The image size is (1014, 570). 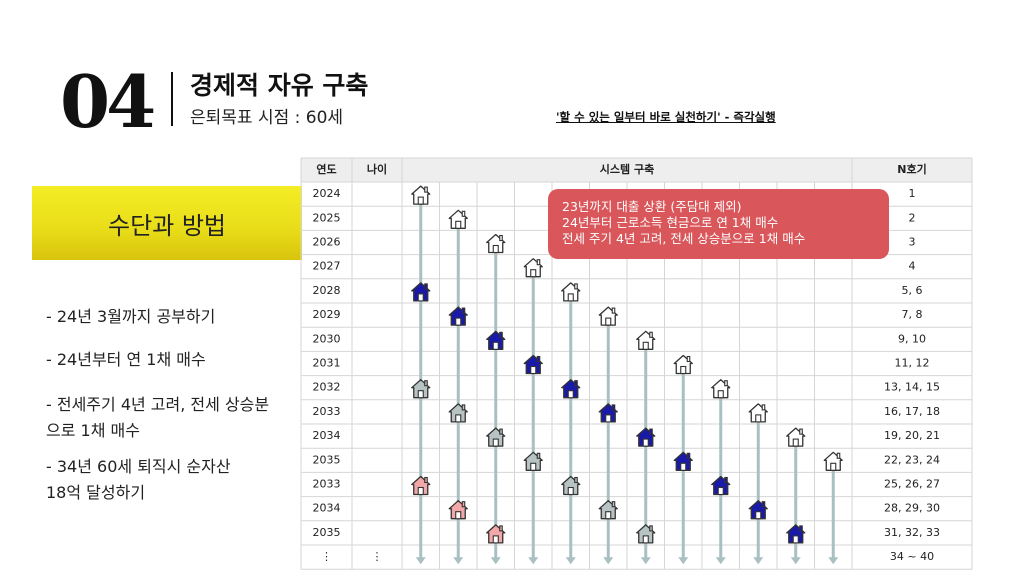 I want to click on row-n-count: 9, 10, so click(x=912, y=338).